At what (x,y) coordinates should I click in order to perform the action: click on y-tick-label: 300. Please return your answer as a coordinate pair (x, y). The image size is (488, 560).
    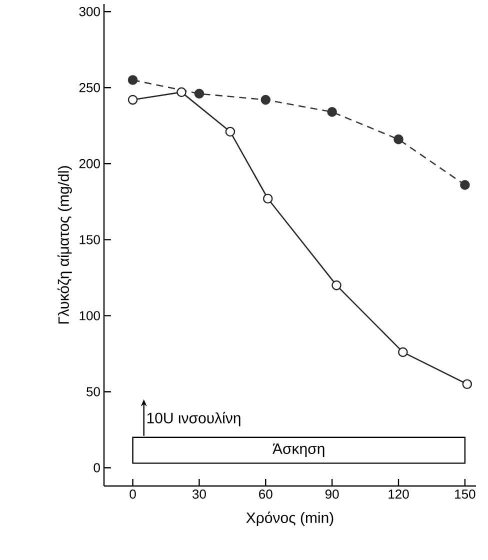
    Looking at the image, I should click on (89, 11).